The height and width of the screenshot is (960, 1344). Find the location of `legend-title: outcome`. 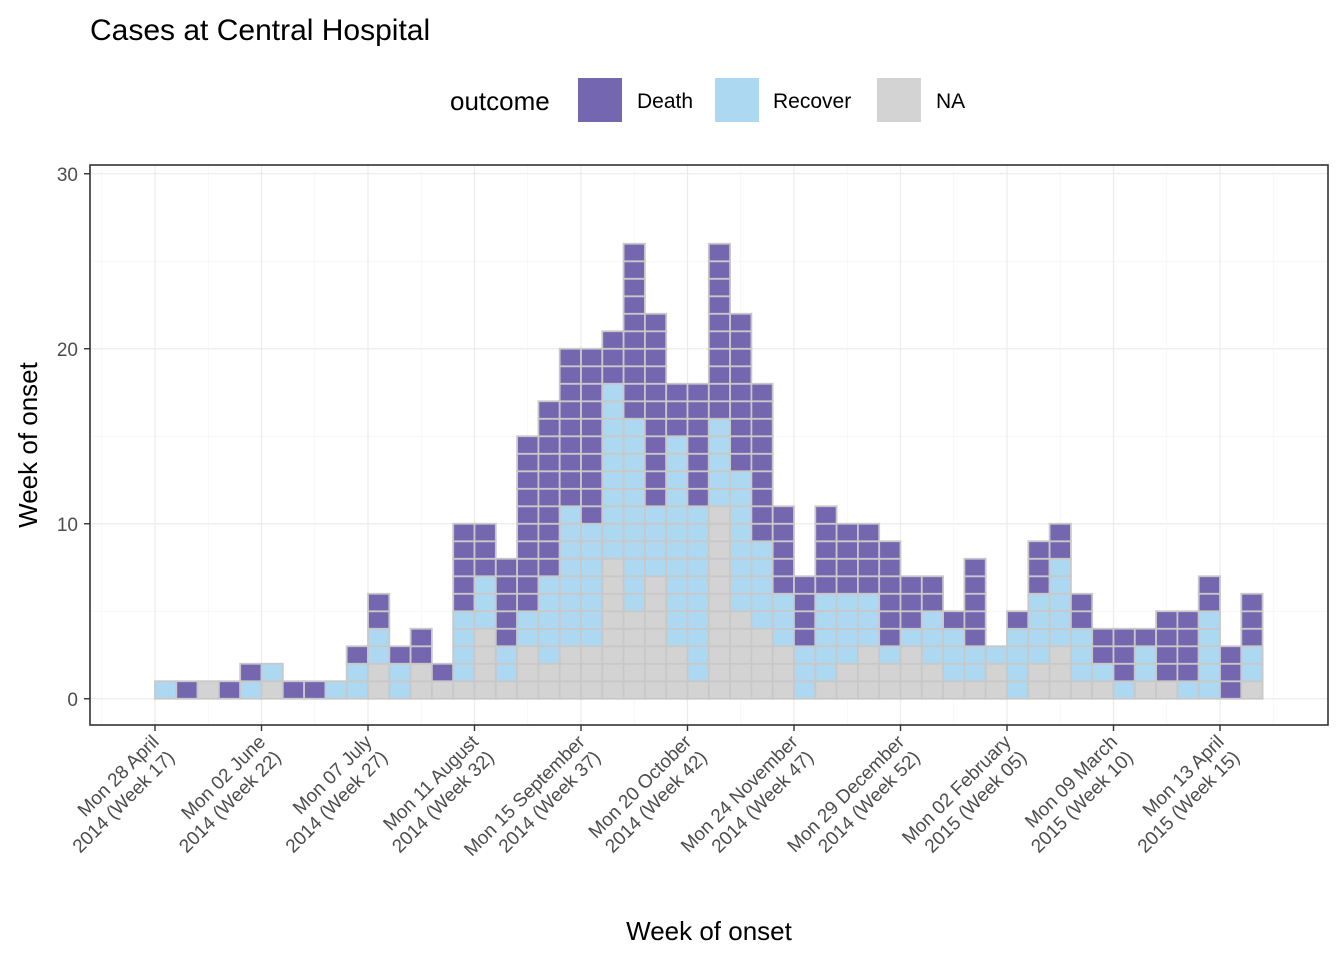

legend-title: outcome is located at coordinates (500, 101).